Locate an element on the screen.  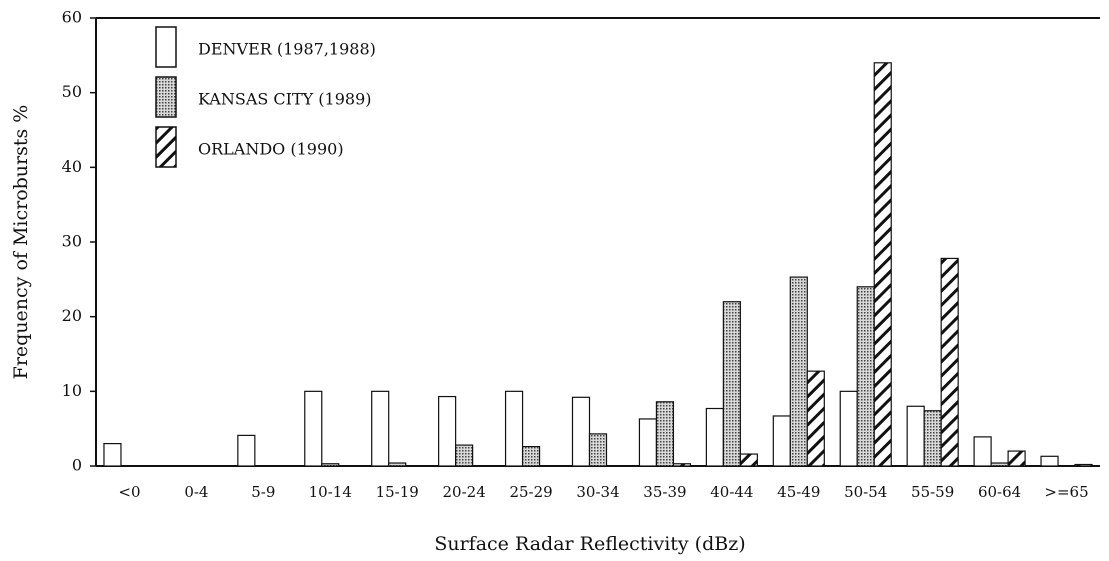
x-tick-label: 25-29 is located at coordinates (530, 492).